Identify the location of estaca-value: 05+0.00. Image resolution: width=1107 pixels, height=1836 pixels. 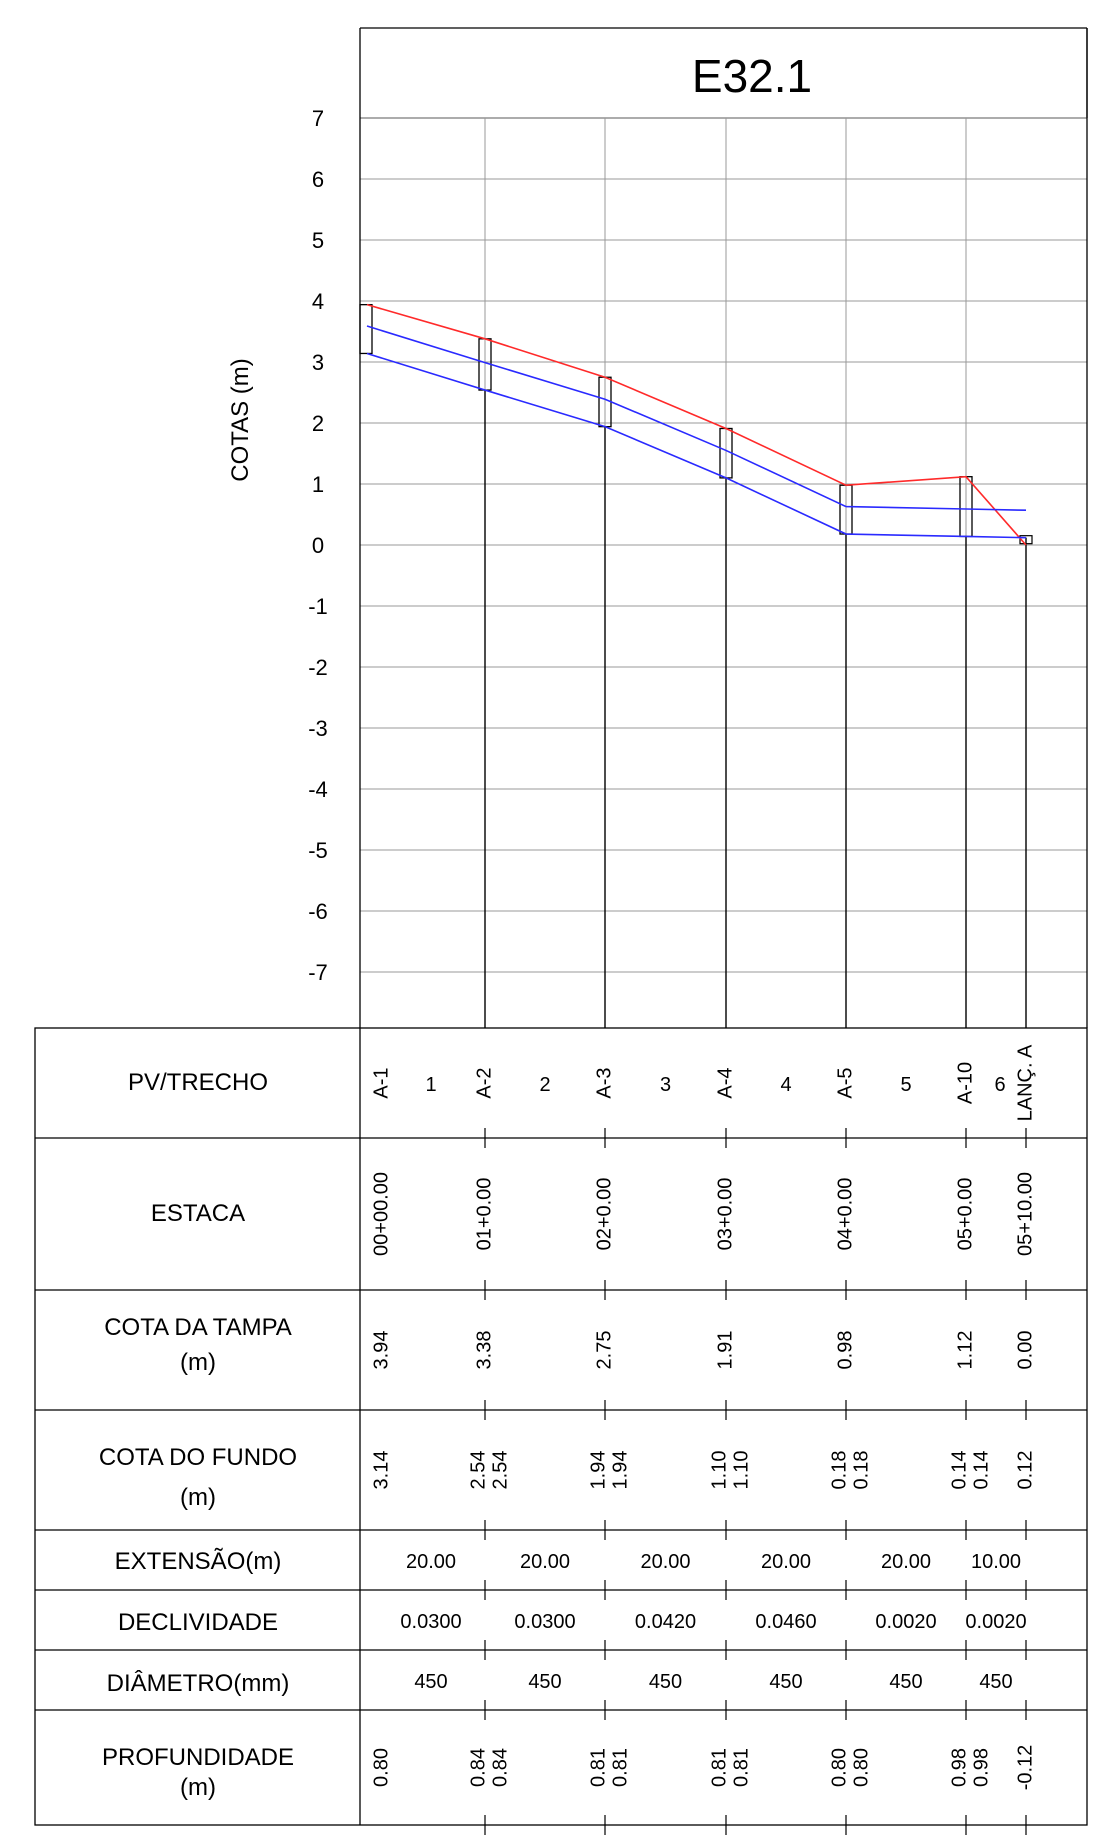
(965, 1214).